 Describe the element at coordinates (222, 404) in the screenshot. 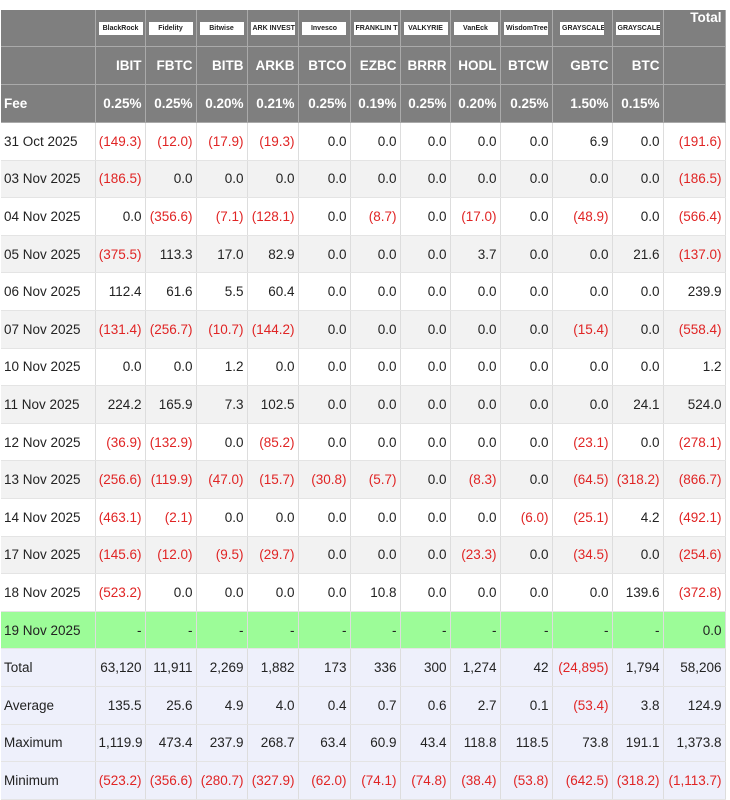

I see `flow-cell: 7.3` at that location.